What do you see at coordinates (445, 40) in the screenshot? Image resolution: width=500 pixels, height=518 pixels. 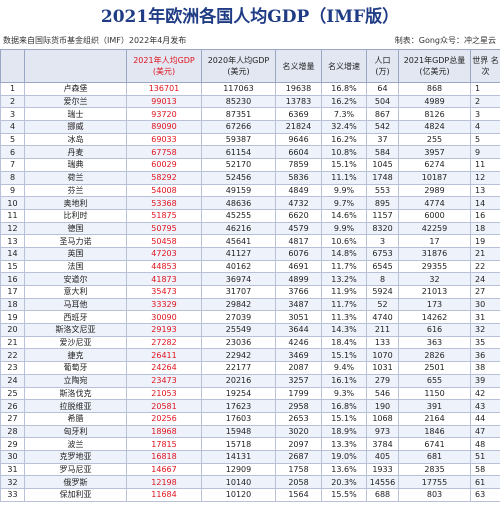 I see `credit-note: 制表：Gong众号：冲之星云` at bounding box center [445, 40].